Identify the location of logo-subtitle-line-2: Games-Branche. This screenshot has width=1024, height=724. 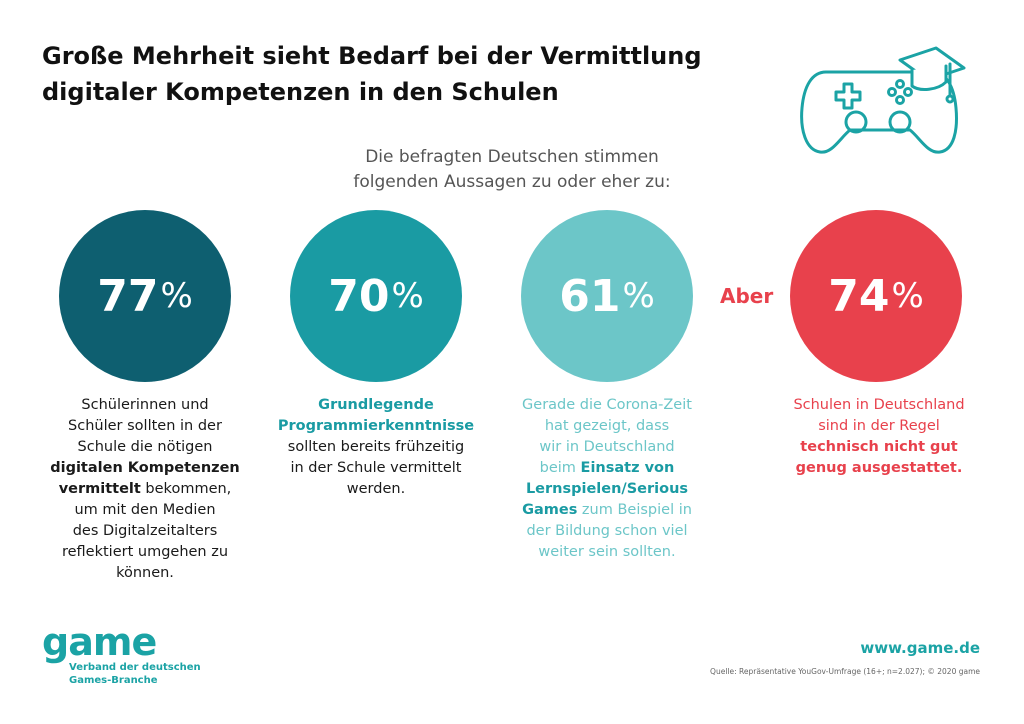
(113, 680).